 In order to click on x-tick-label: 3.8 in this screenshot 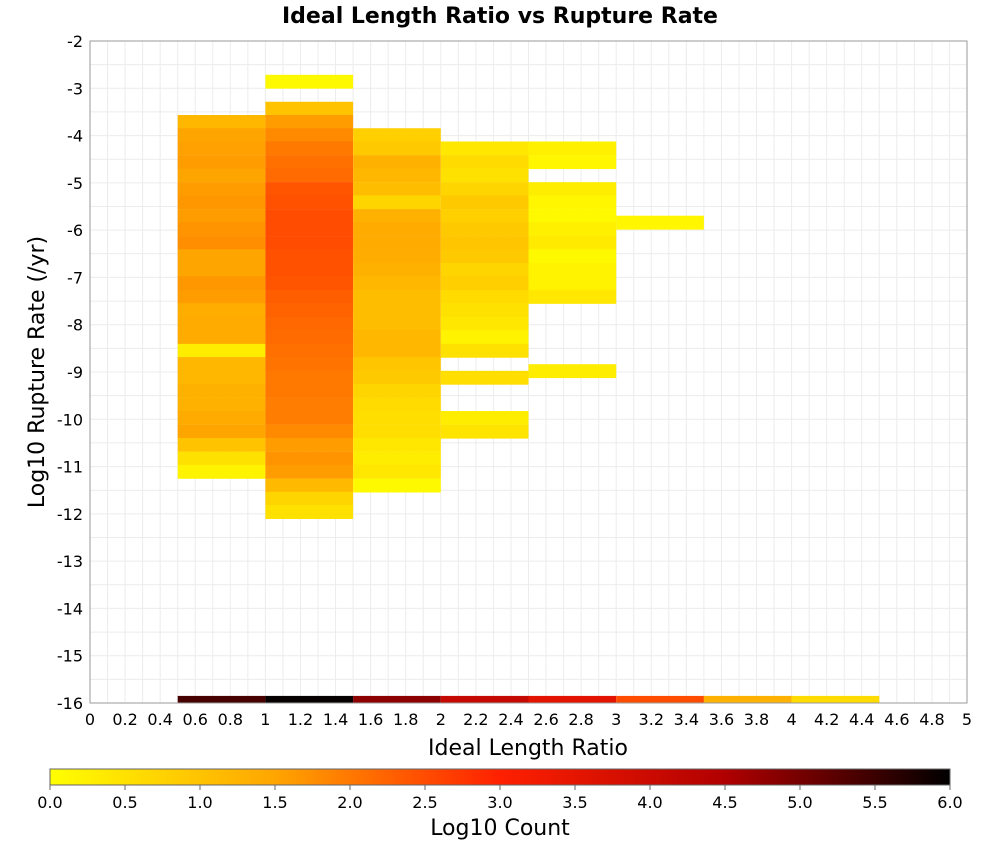, I will do `click(756, 719)`.